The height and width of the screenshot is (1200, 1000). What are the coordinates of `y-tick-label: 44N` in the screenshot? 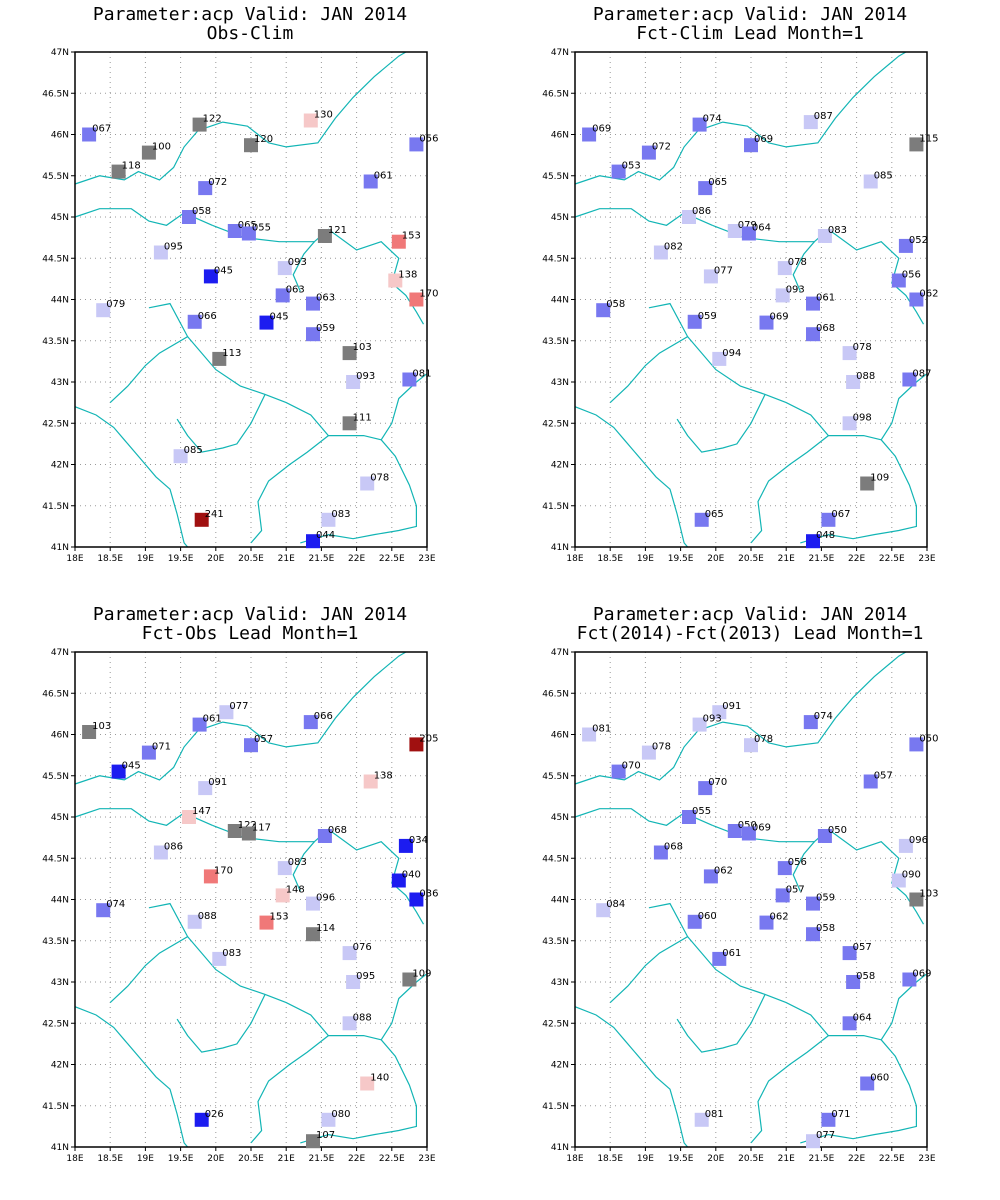 It's located at (60, 301).